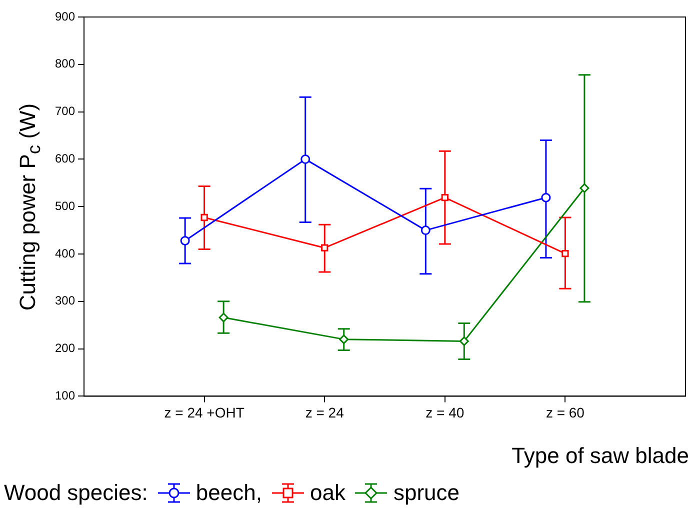 This screenshot has width=691, height=518. What do you see at coordinates (65, 253) in the screenshot?
I see `y-tick-label: 400` at bounding box center [65, 253].